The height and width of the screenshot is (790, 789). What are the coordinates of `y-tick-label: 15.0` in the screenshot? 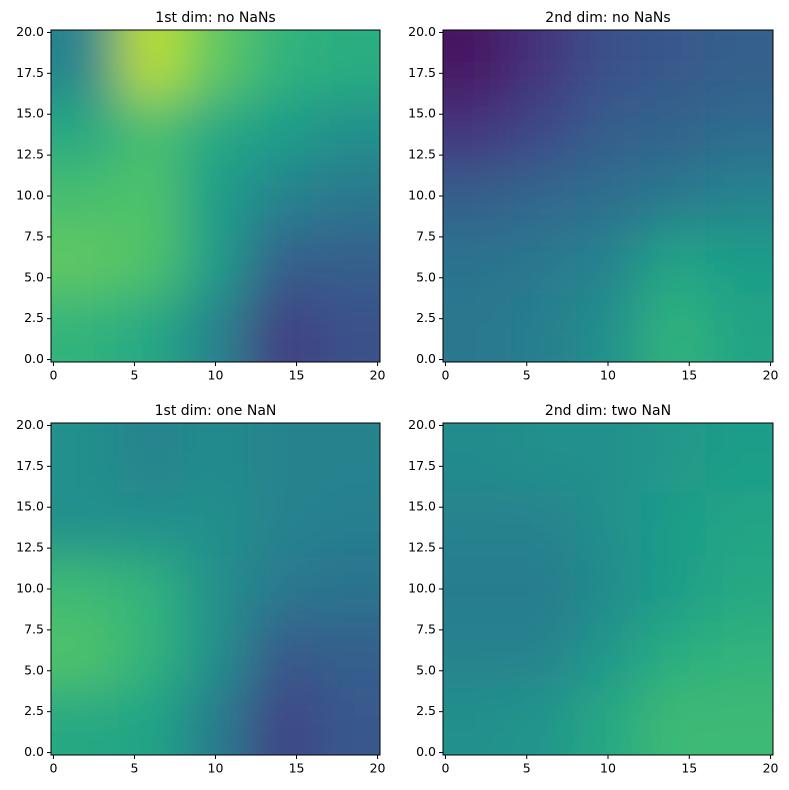 It's located at (422, 506).